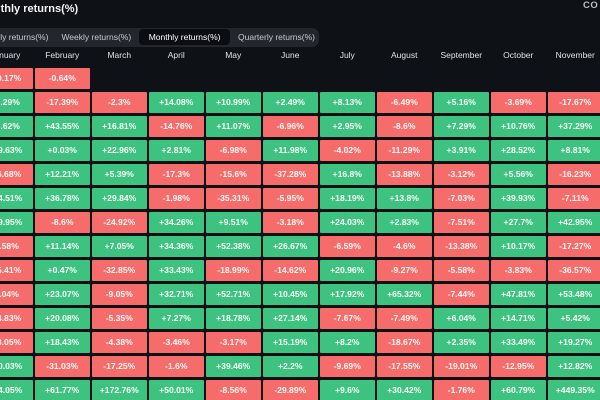  I want to click on return-cell: -9.69%, so click(347, 366).